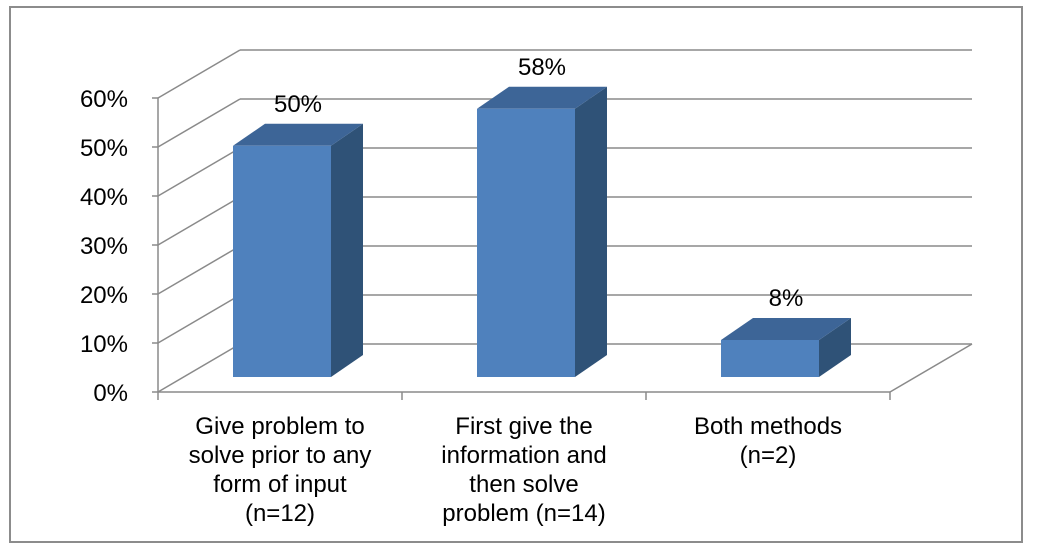 This screenshot has width=1037, height=549. What do you see at coordinates (786, 298) in the screenshot?
I see `data-label: 8%` at bounding box center [786, 298].